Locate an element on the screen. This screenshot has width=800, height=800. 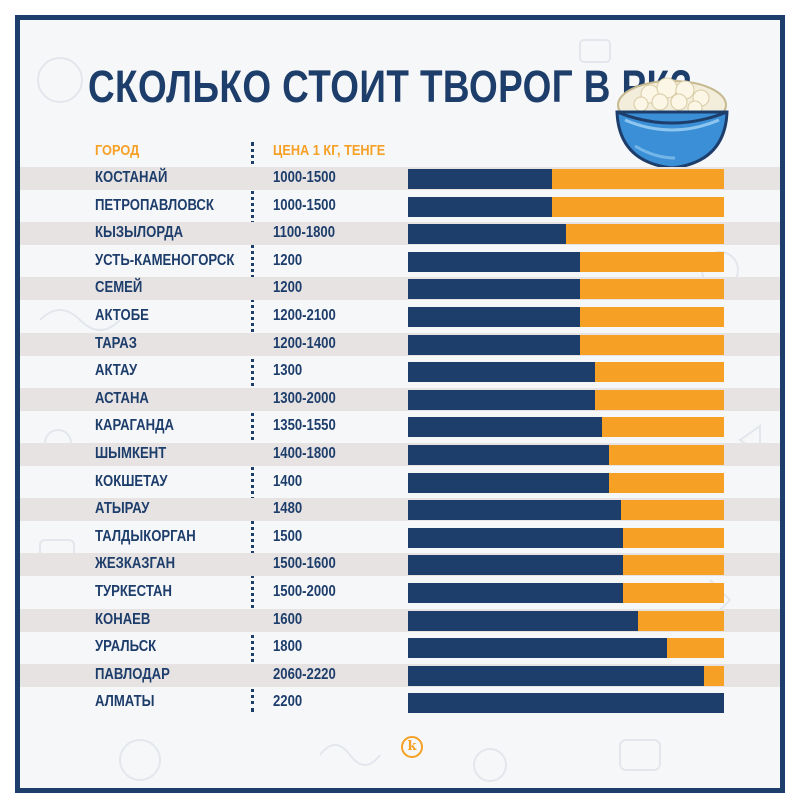
city-label: СЕМЕЙ is located at coordinates (119, 288).